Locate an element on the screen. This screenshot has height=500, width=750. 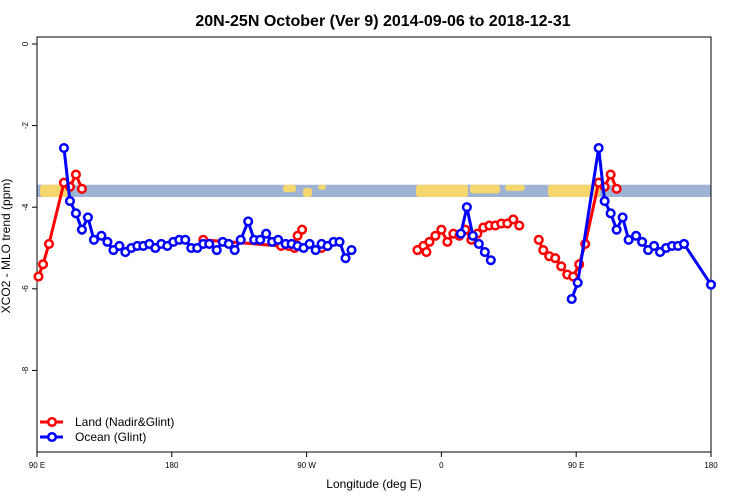
y-tick-label: 0 is located at coordinates (25, 43).